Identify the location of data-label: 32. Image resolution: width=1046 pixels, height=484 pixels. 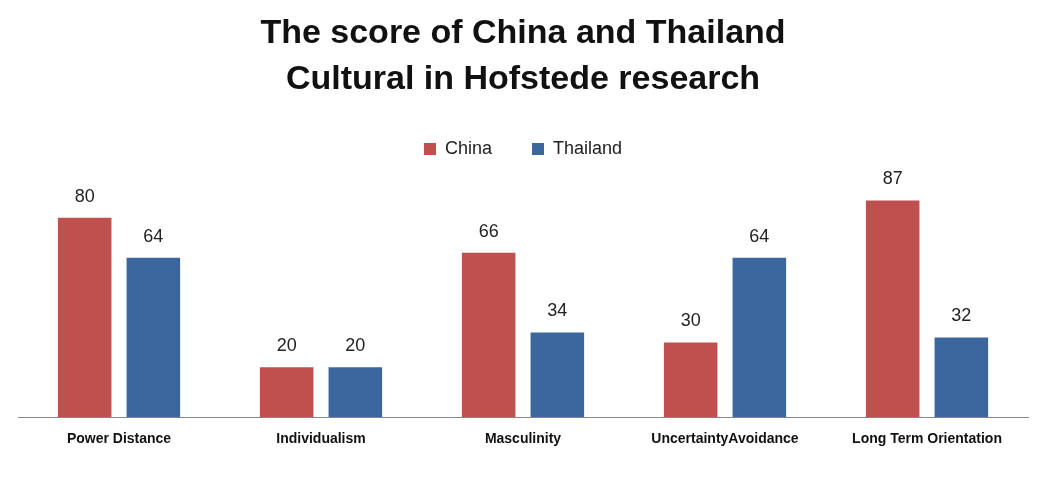
(961, 315).